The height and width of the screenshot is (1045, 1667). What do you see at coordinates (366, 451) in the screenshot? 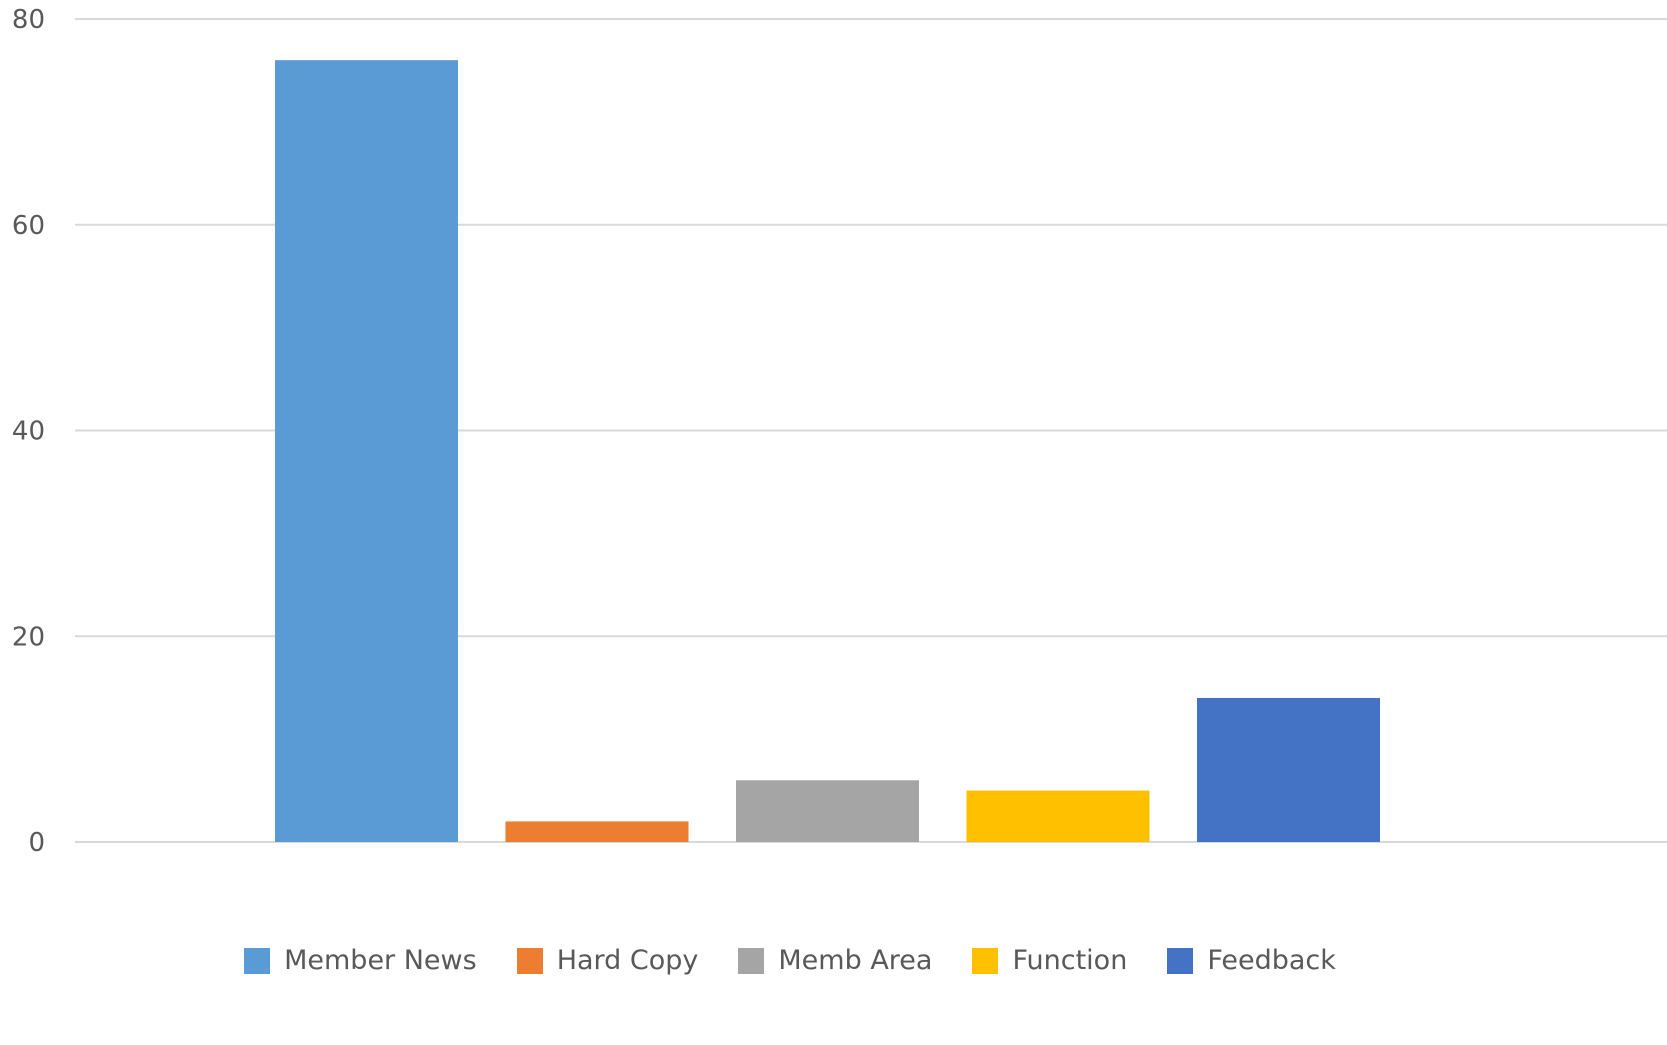
I see `bar-member-news` at bounding box center [366, 451].